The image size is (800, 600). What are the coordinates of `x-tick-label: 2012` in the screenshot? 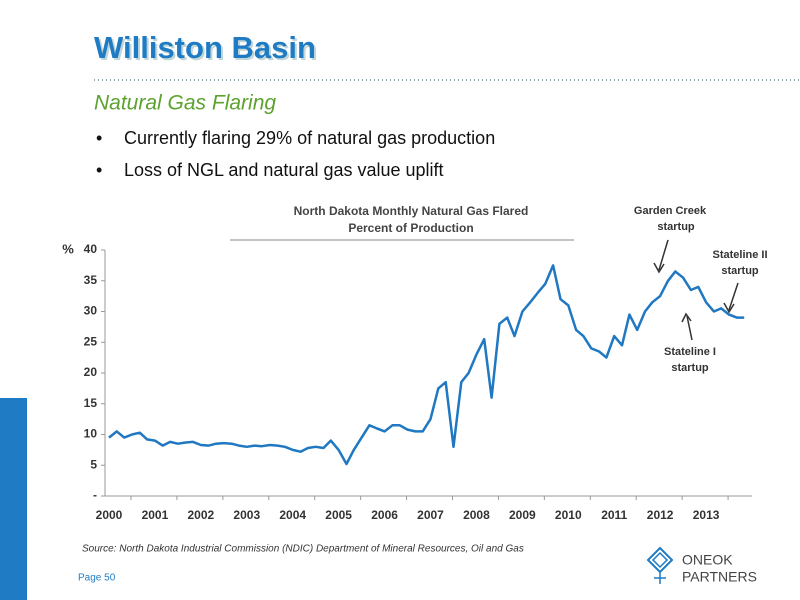 It's located at (660, 515).